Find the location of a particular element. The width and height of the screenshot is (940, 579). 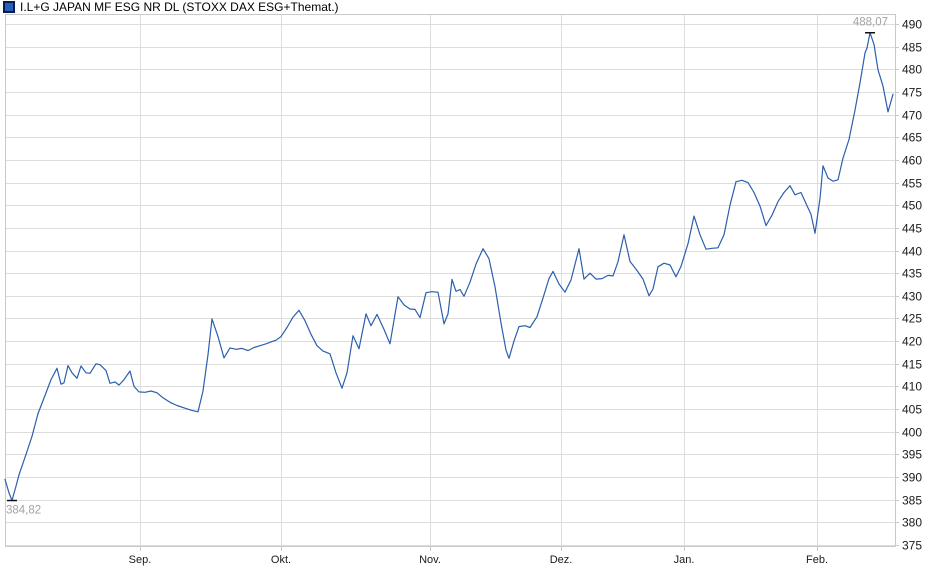

legend-square-icon is located at coordinates (9, 7).